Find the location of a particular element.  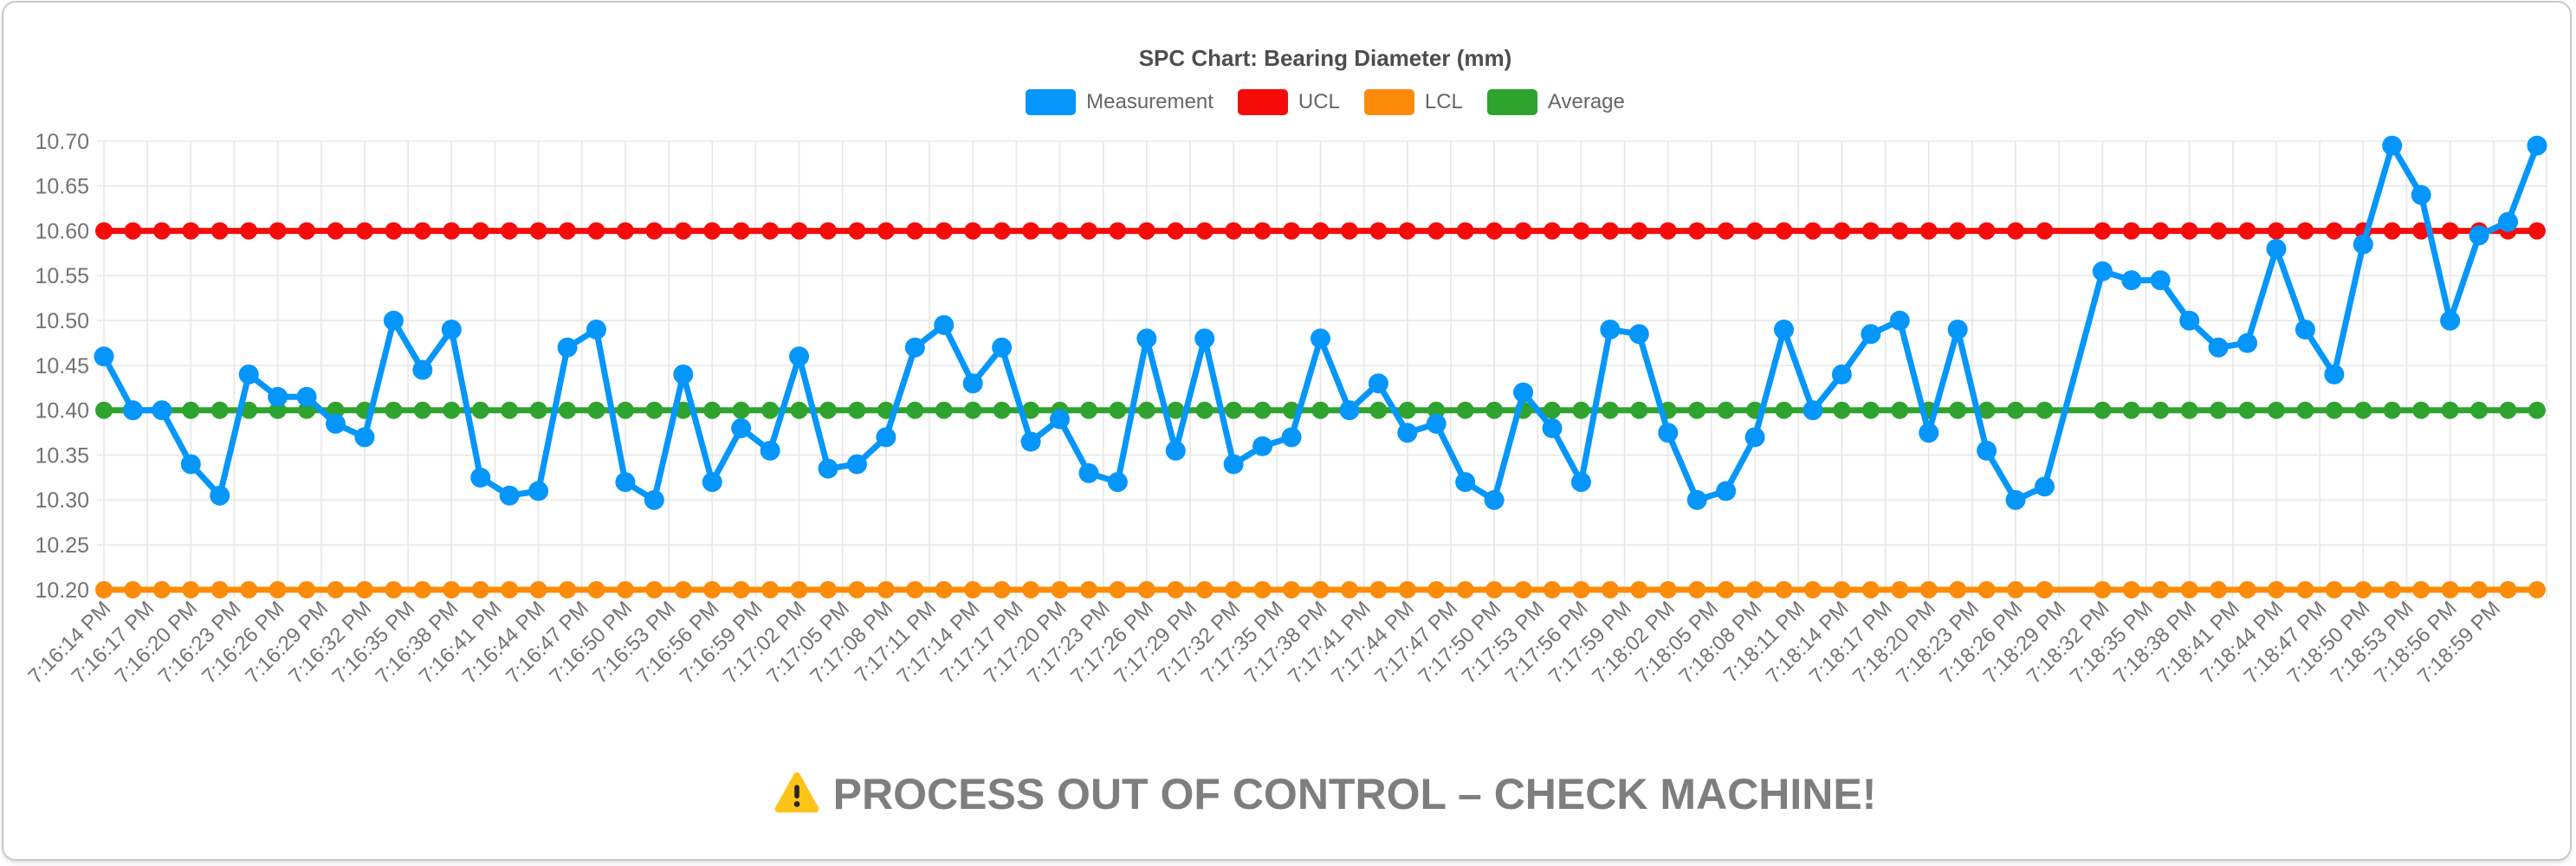

legend-item-measurement: Measurement is located at coordinates (1120, 102).